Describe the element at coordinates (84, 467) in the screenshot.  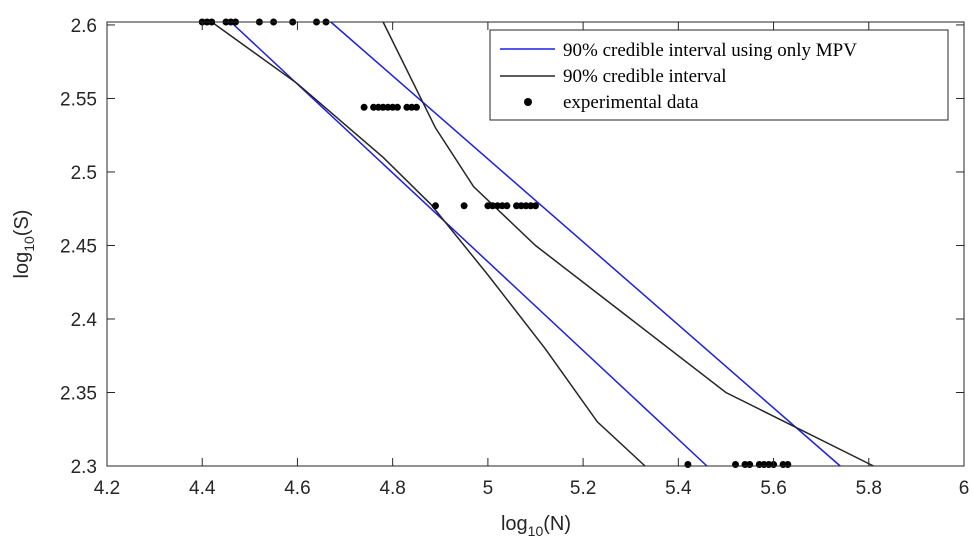
I see `y-tick-label-0: 2.3` at that location.